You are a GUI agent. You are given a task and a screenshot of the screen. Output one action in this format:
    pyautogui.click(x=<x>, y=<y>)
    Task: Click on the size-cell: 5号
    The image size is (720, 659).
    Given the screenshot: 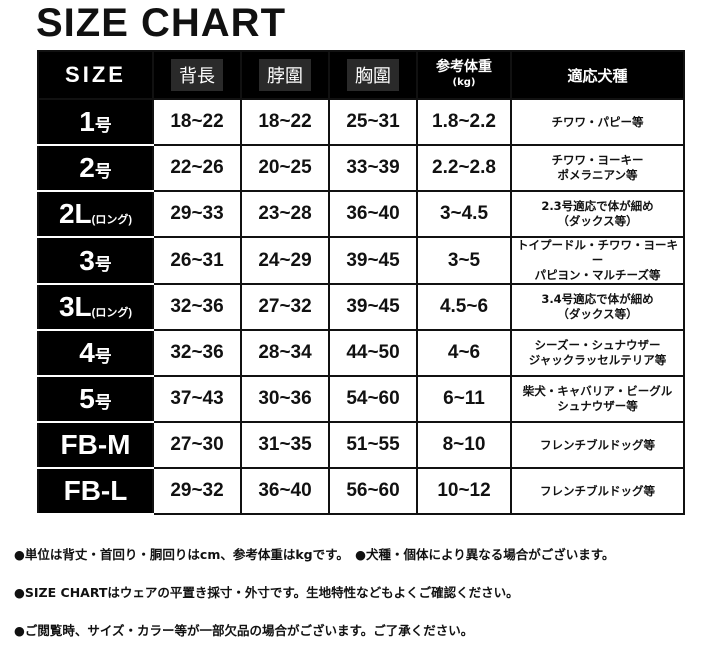 What is the action you would take?
    pyautogui.click(x=95, y=399)
    